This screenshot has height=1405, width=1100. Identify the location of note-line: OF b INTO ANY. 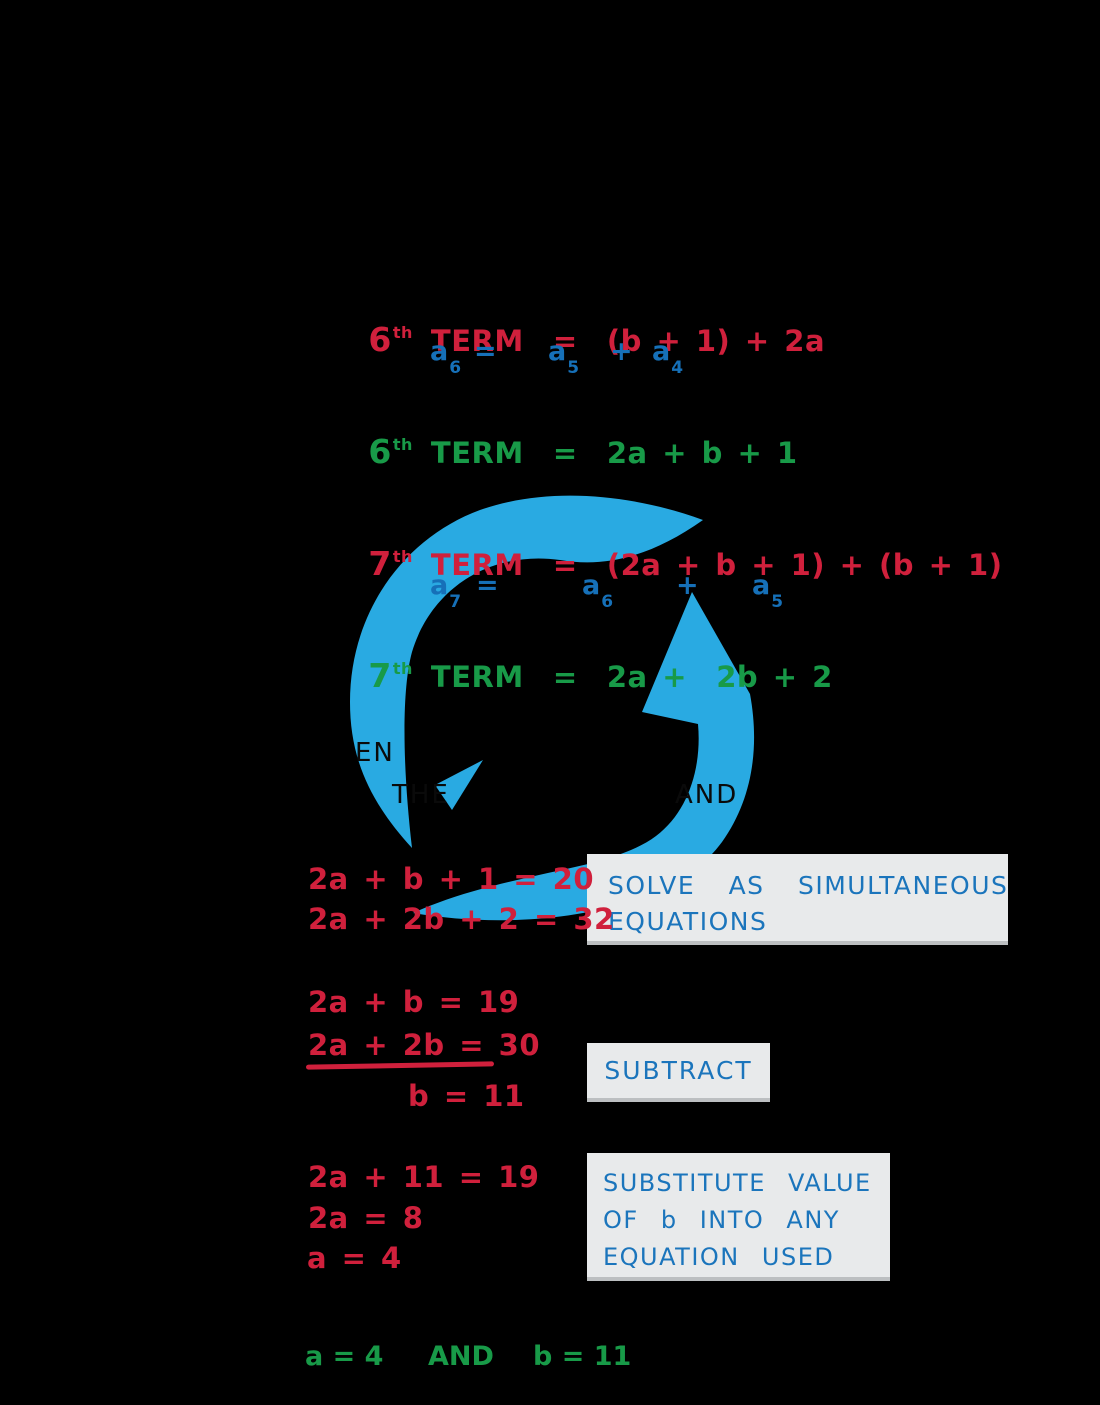
(721, 1220).